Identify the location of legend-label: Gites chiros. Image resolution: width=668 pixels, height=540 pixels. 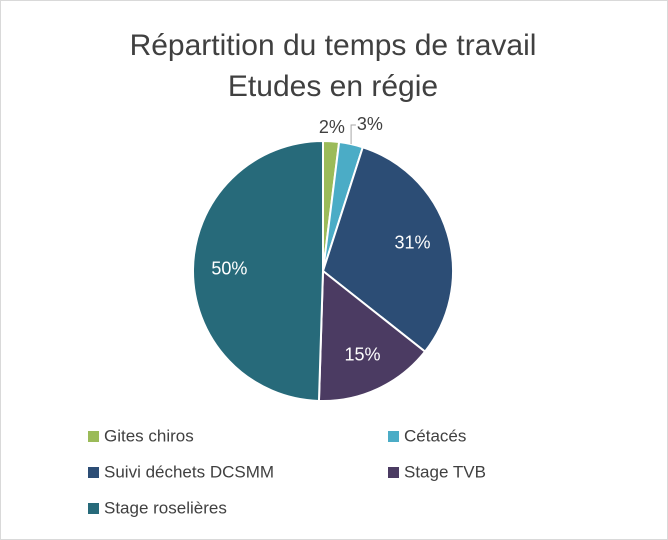
(149, 435).